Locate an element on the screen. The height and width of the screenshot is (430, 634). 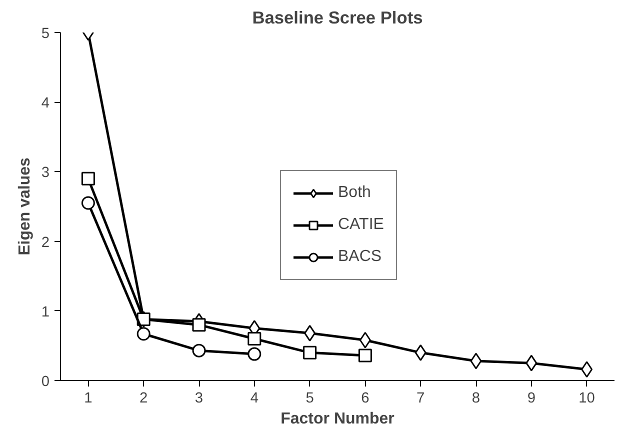
x-tick-label: 5 is located at coordinates (310, 398).